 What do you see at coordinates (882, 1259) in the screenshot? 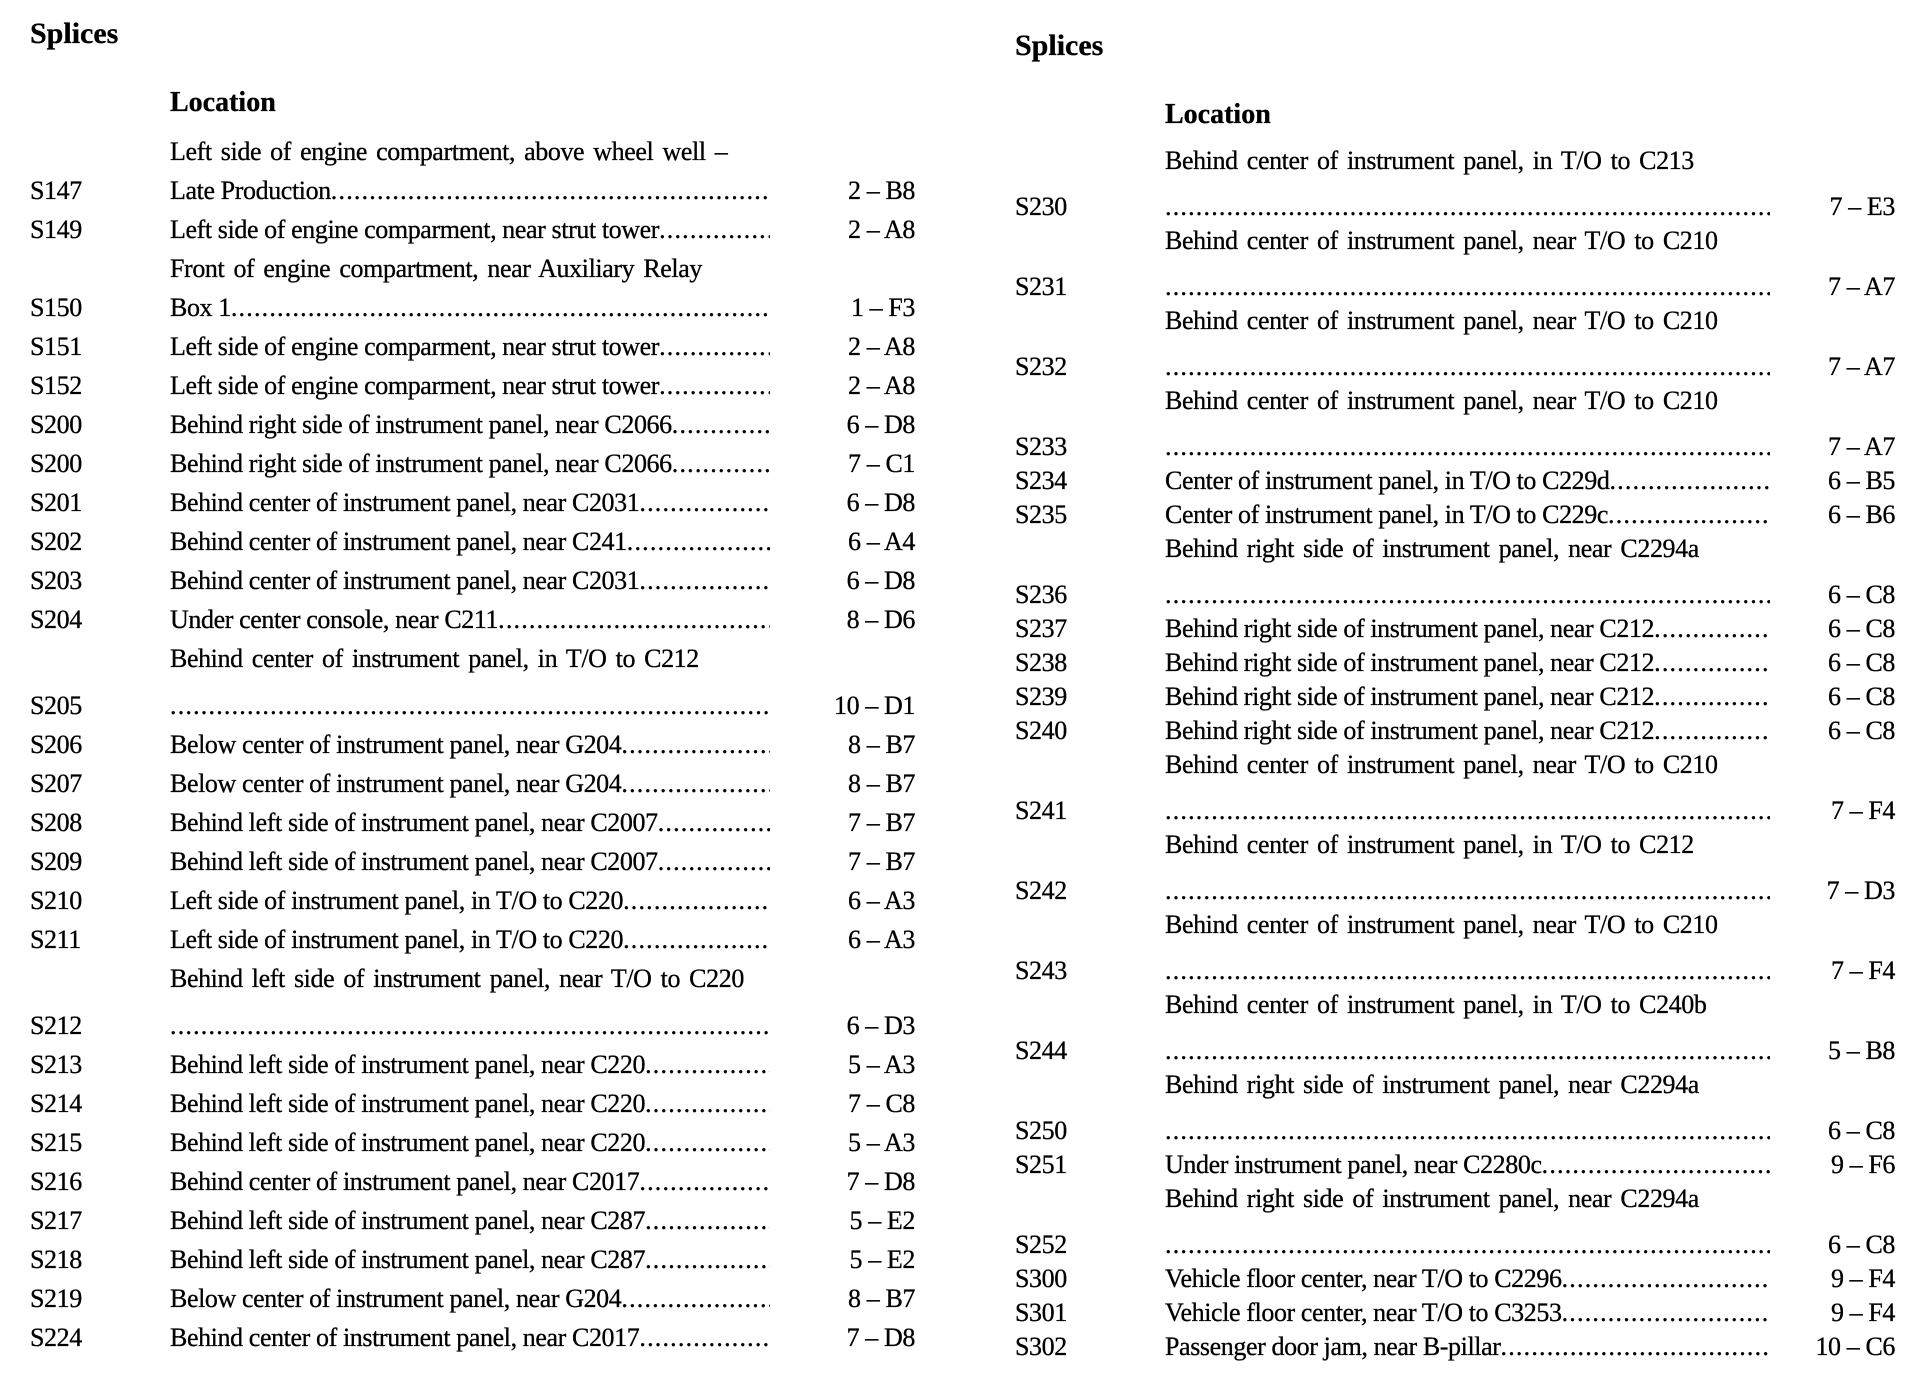
I see `grid-reference: 5 – E2` at bounding box center [882, 1259].